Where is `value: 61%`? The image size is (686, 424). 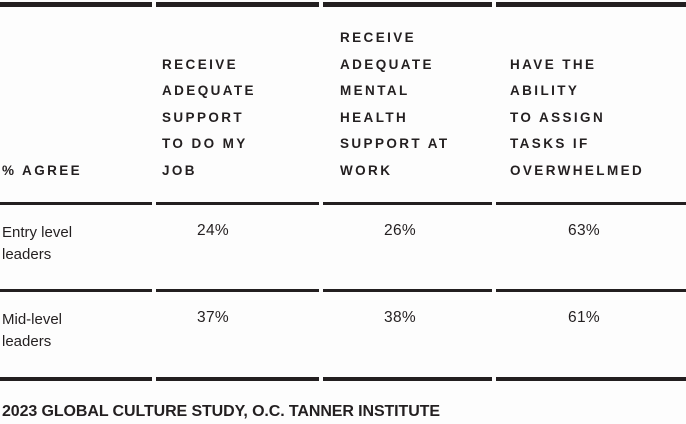
value: 61% is located at coordinates (584, 317).